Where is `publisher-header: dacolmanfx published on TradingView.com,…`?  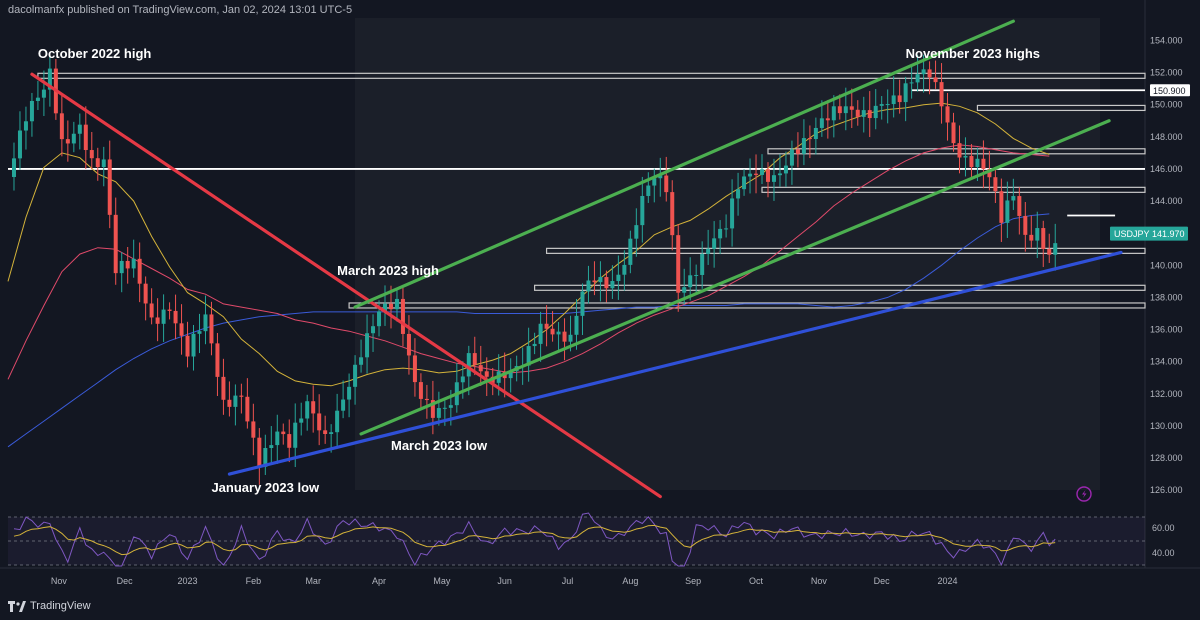 publisher-header: dacolmanfx published on TradingView.com,… is located at coordinates (180, 10).